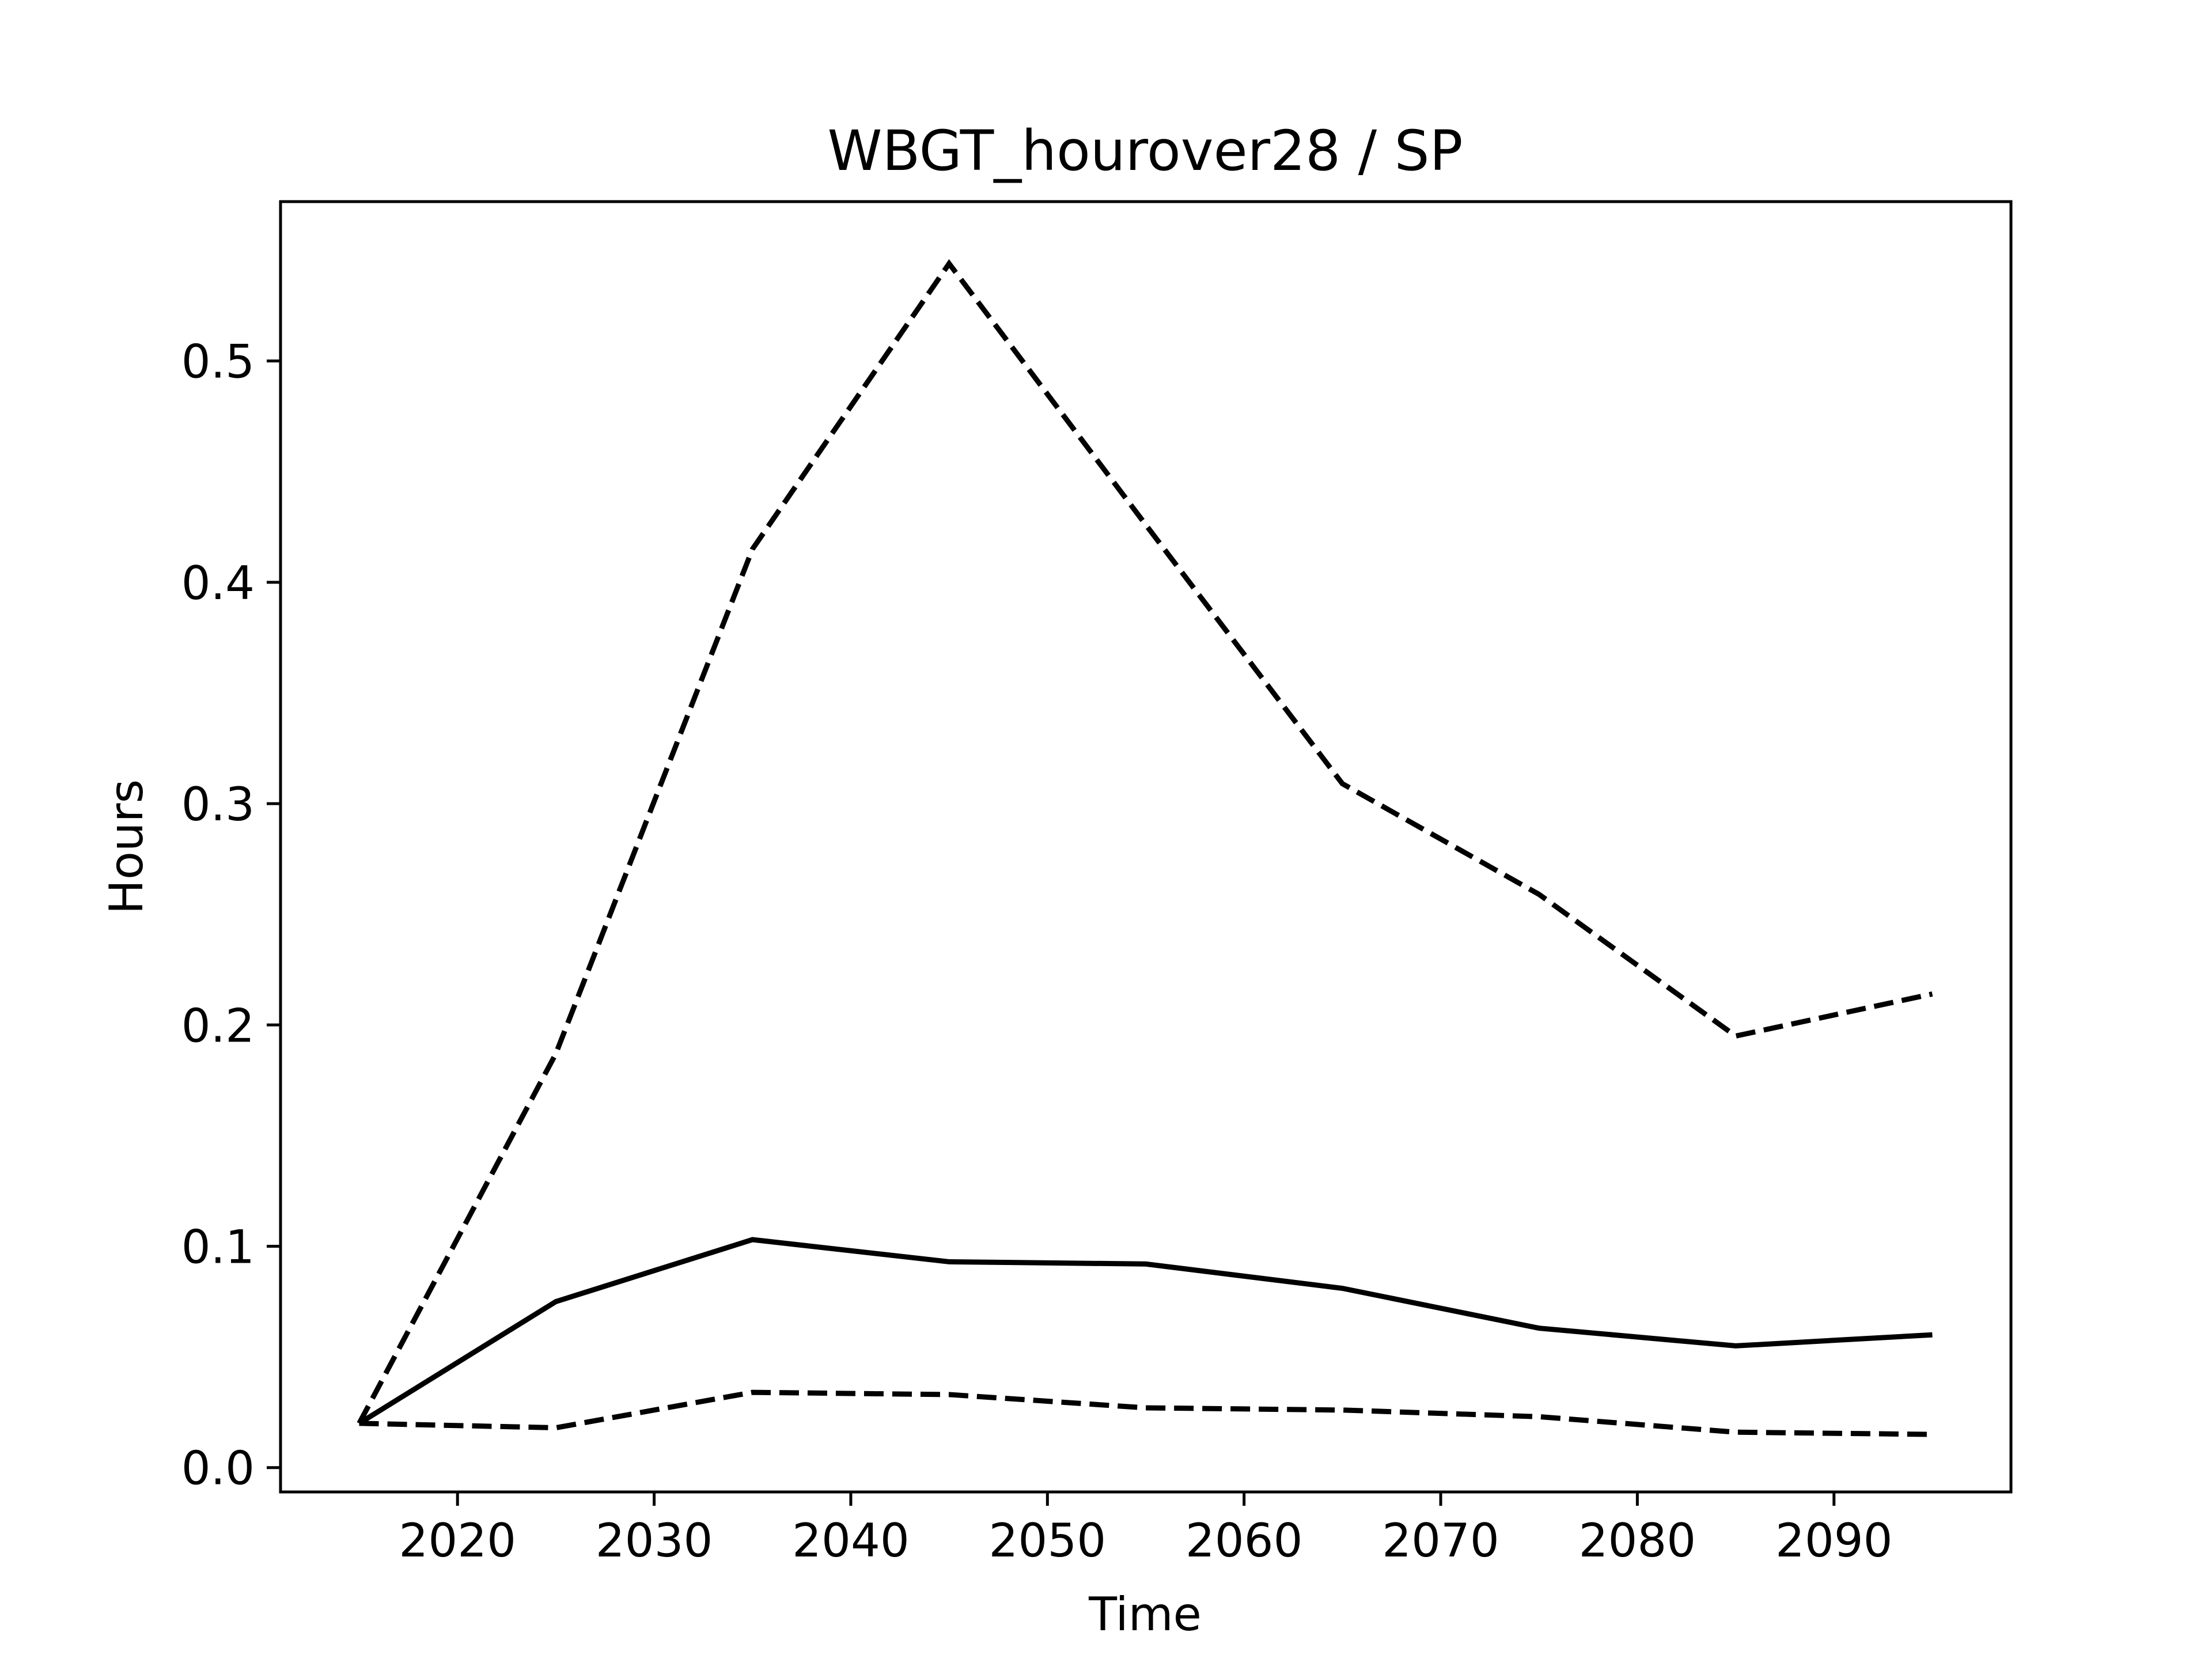 This screenshot has width=2212, height=1659. I want to click on x-tick-label: 2080, so click(1637, 1540).